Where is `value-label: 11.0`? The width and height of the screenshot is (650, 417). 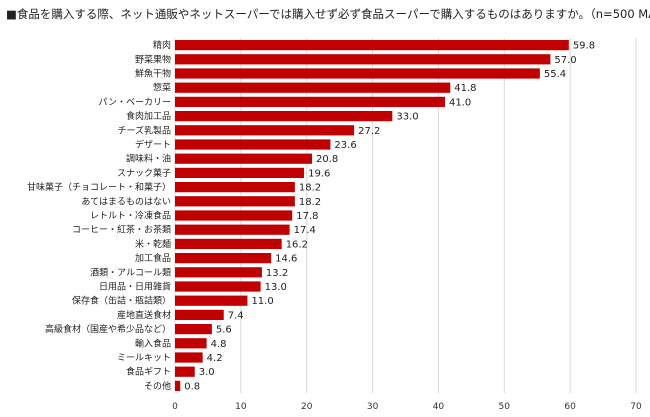 value-label: 11.0 is located at coordinates (262, 301).